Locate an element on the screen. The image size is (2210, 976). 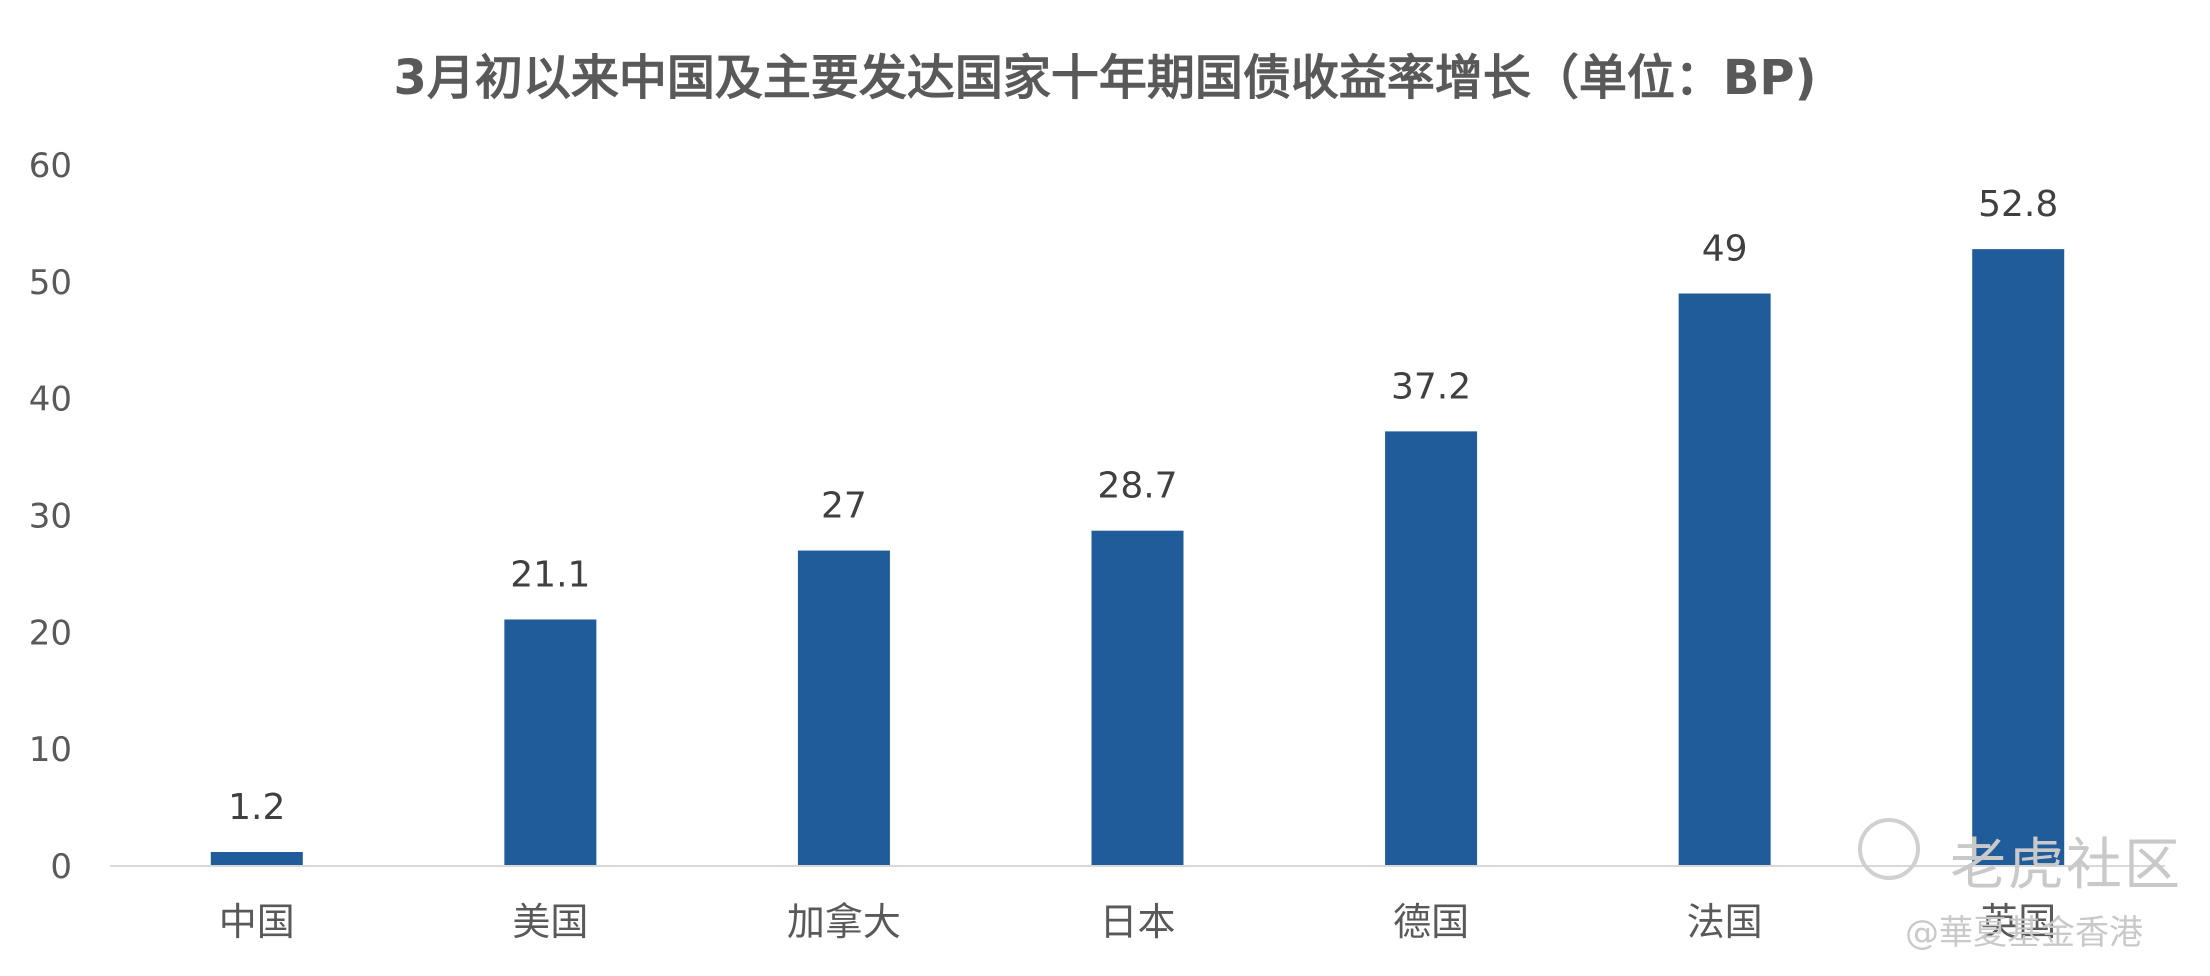
chart-title: 3月初以来中国及主要发达国家十年期国债收益率增长（单位：BP) is located at coordinates (1105, 78).